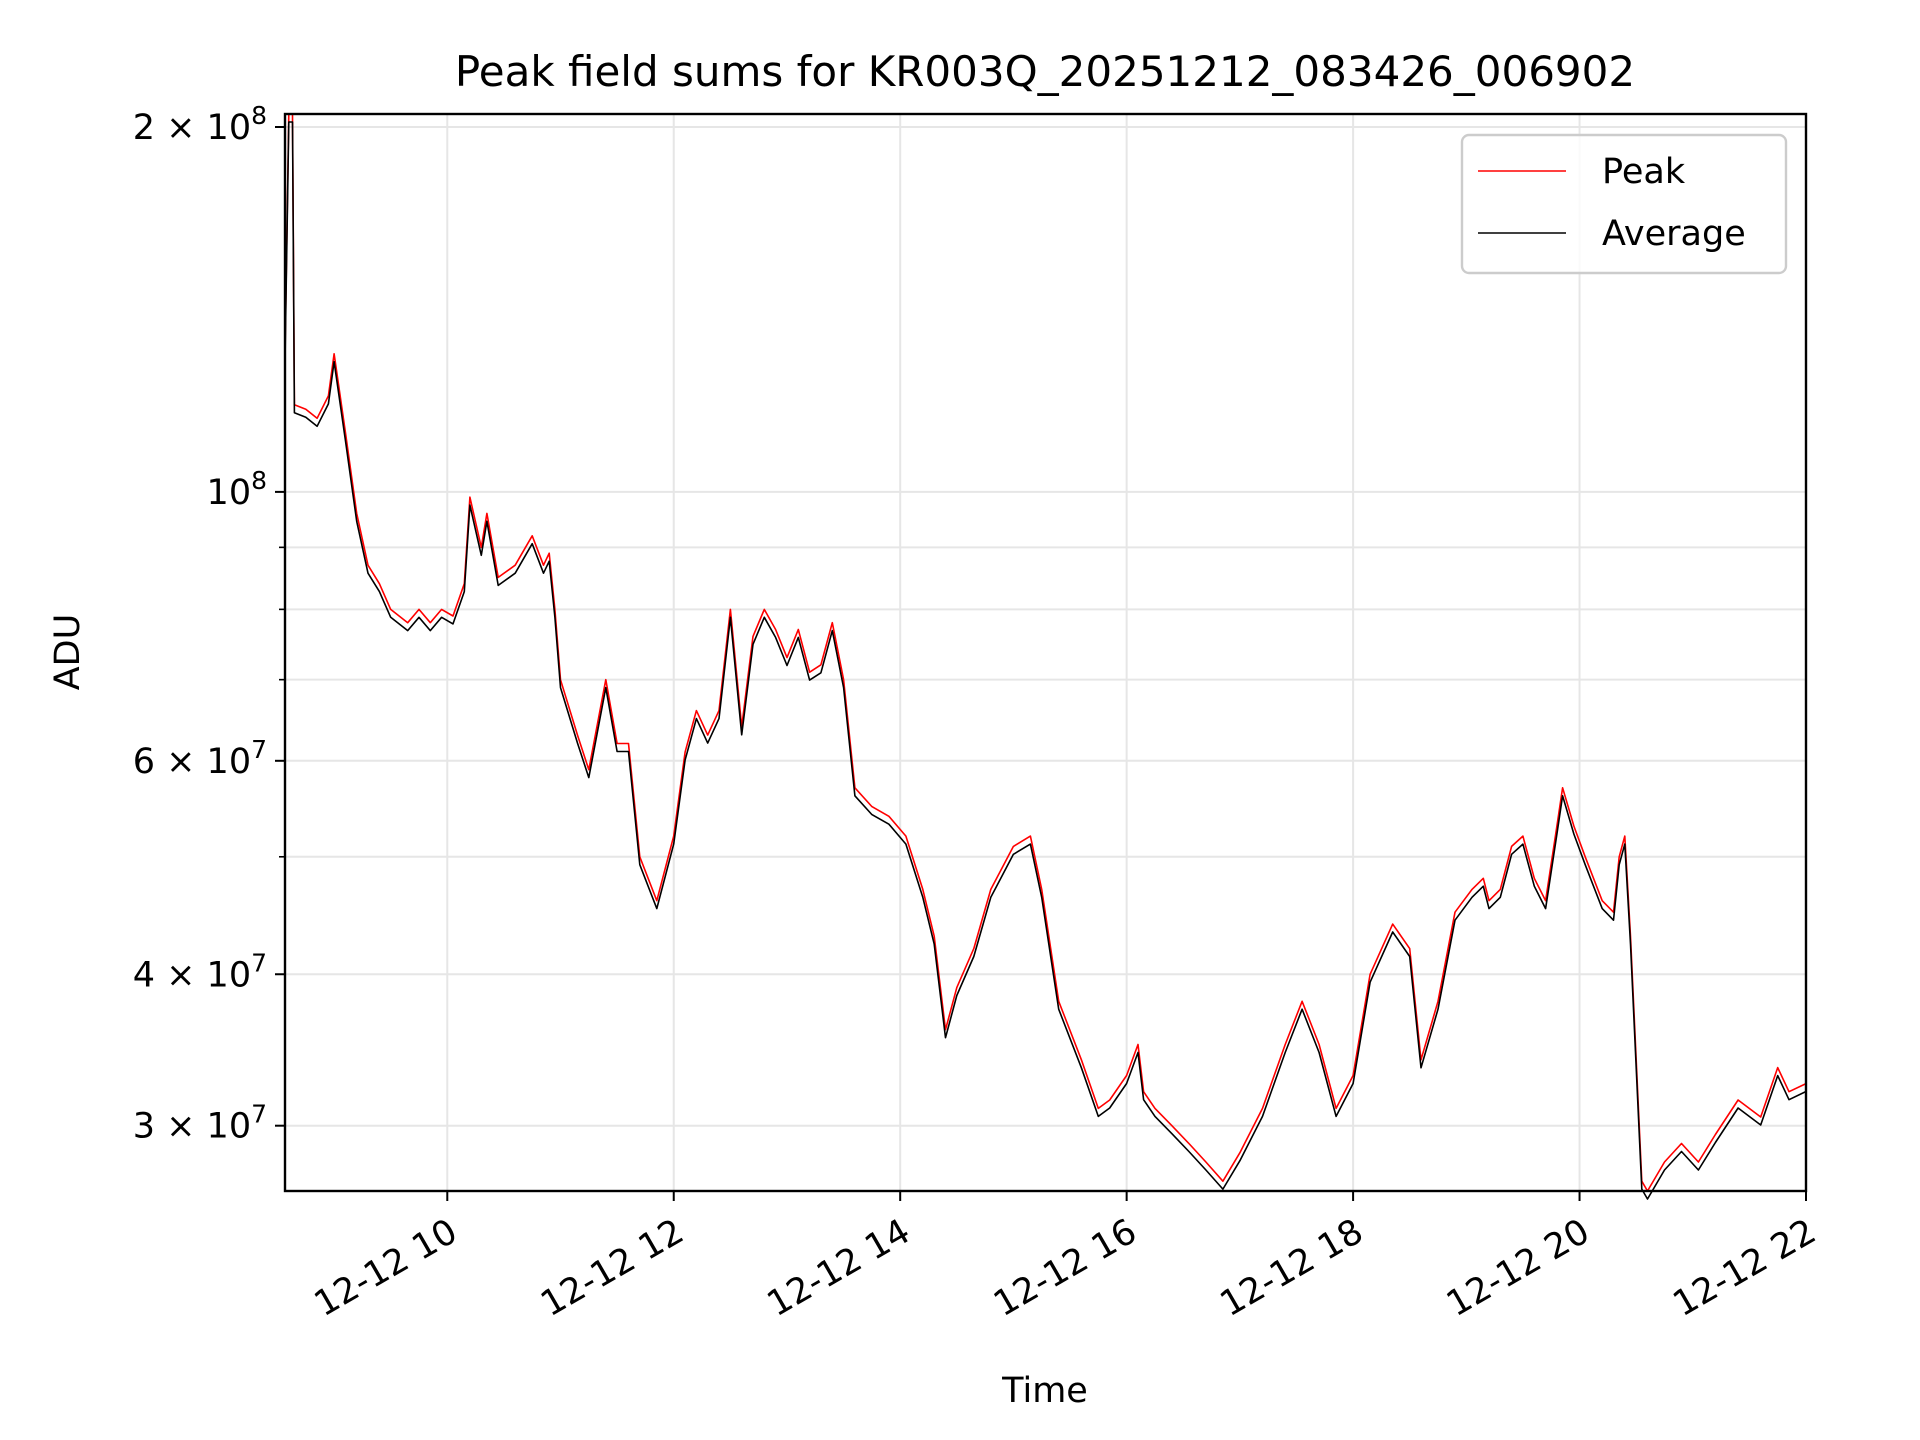 Image resolution: width=1920 pixels, height=1440 pixels. Describe the element at coordinates (1644, 172) in the screenshot. I see `legend-label-peak: Peak` at that location.